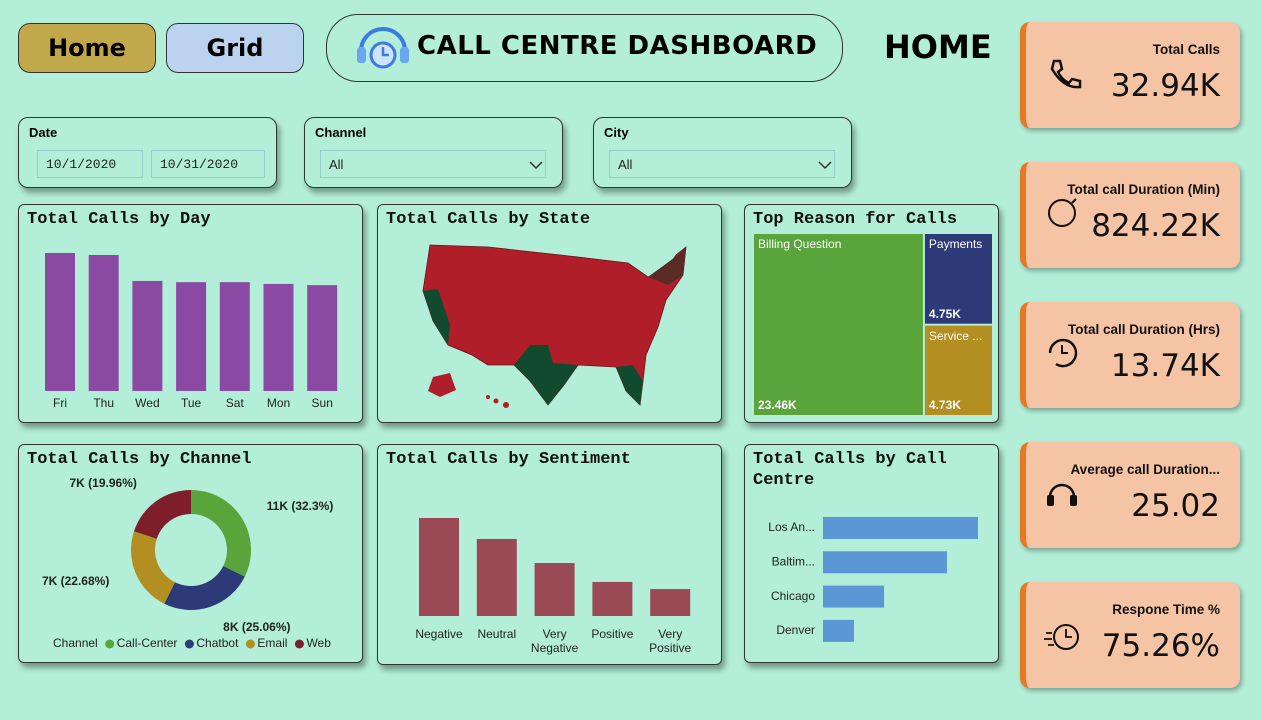 This screenshot has height=720, width=1262. I want to click on date-filter: Date 10/1/2020 10/31/2020, so click(147, 152).